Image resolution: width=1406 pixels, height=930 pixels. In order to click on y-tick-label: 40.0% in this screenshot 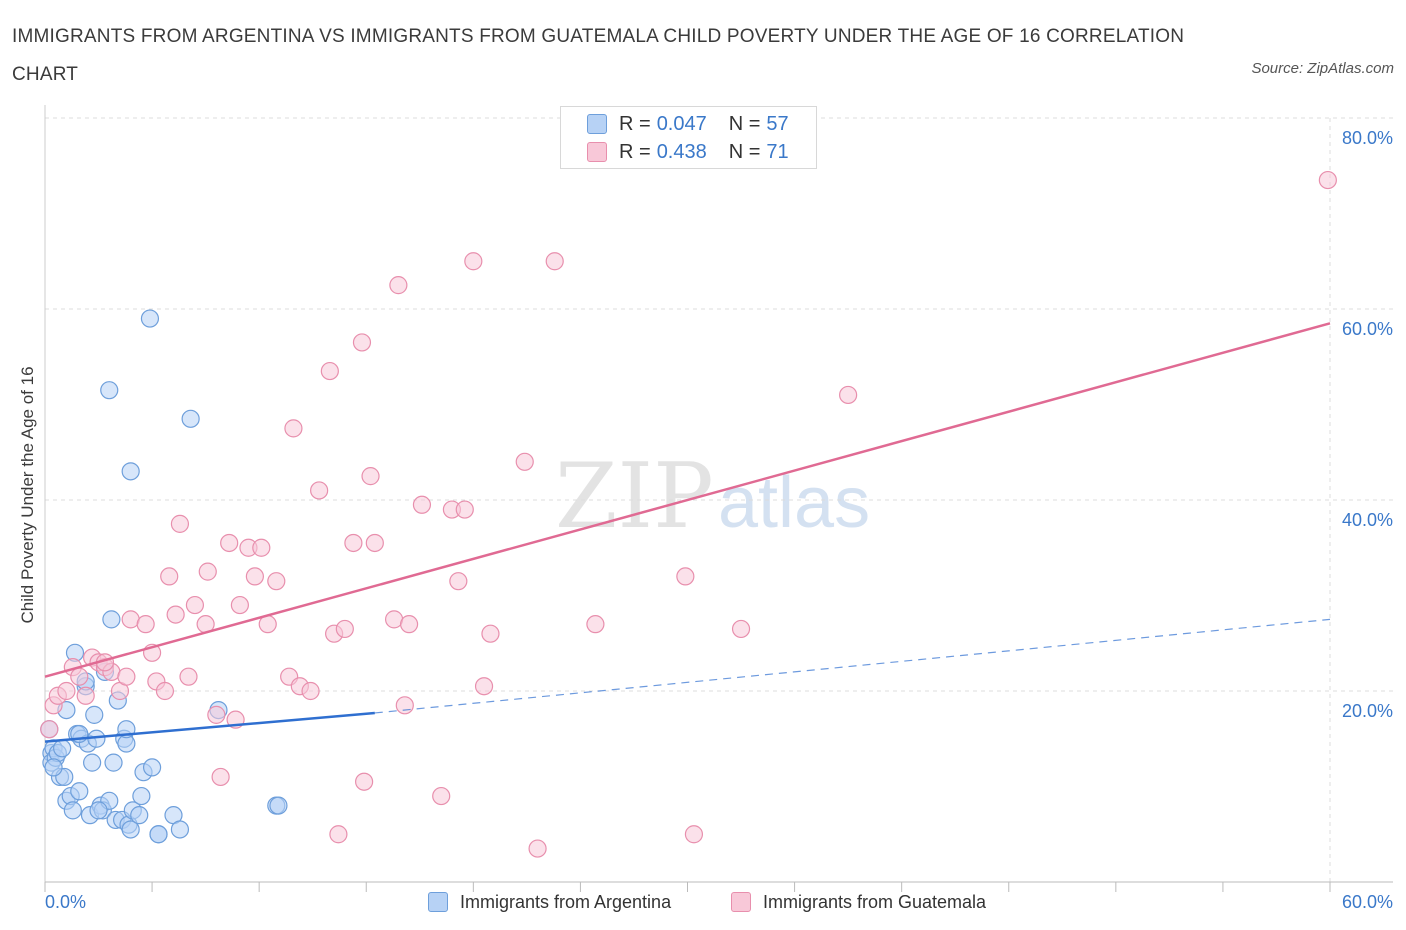, I will do `click(1367, 520)`.